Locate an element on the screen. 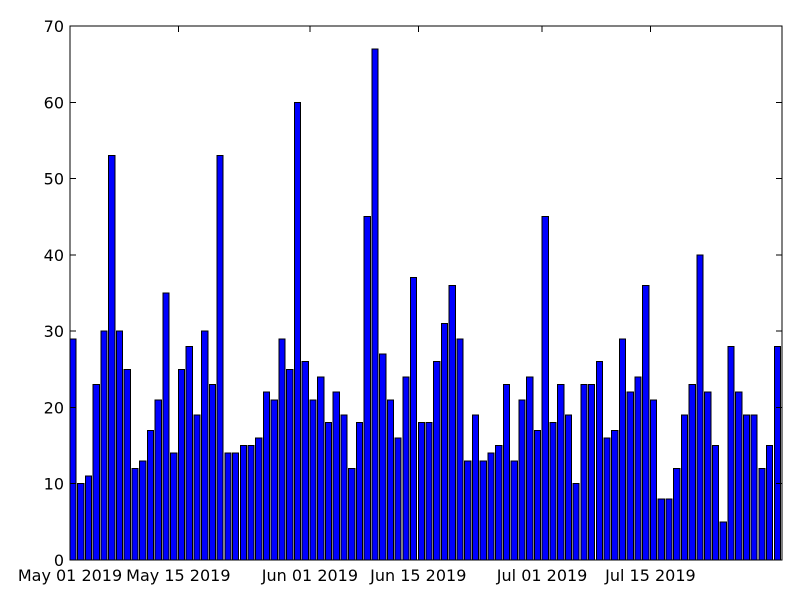 Image resolution: width=800 pixels, height=600 pixels. y-tick-label: 10 is located at coordinates (54, 484).